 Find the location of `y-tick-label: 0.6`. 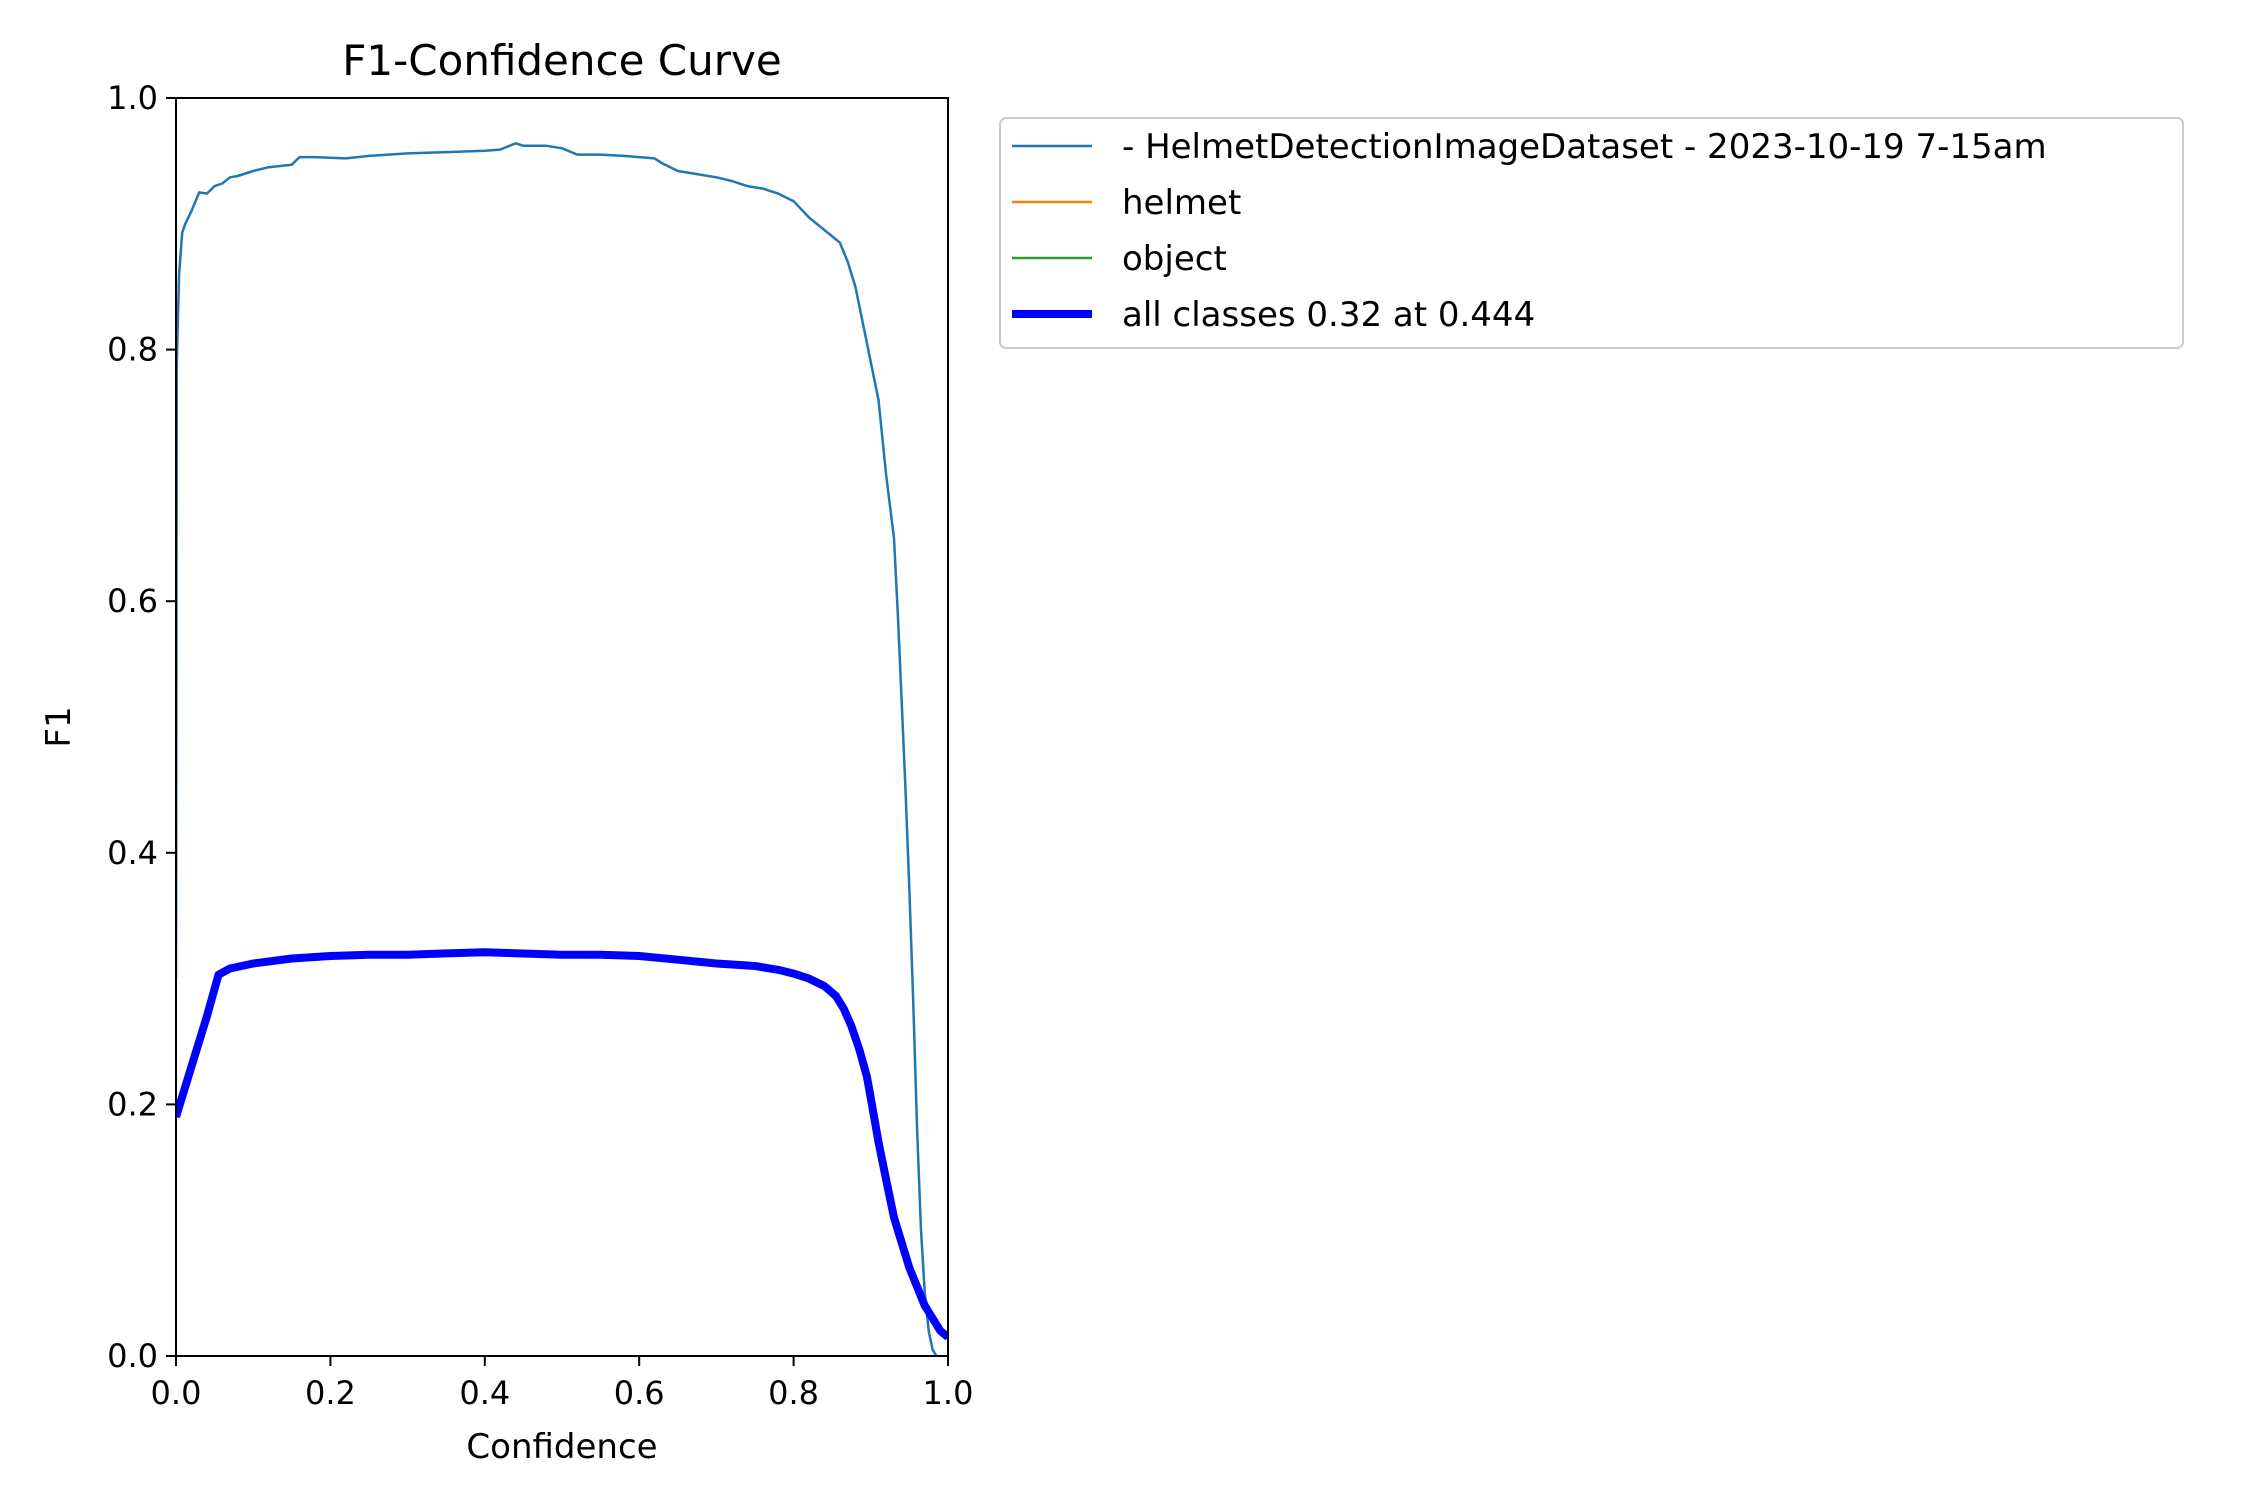

y-tick-label: 0.6 is located at coordinates (132, 601).